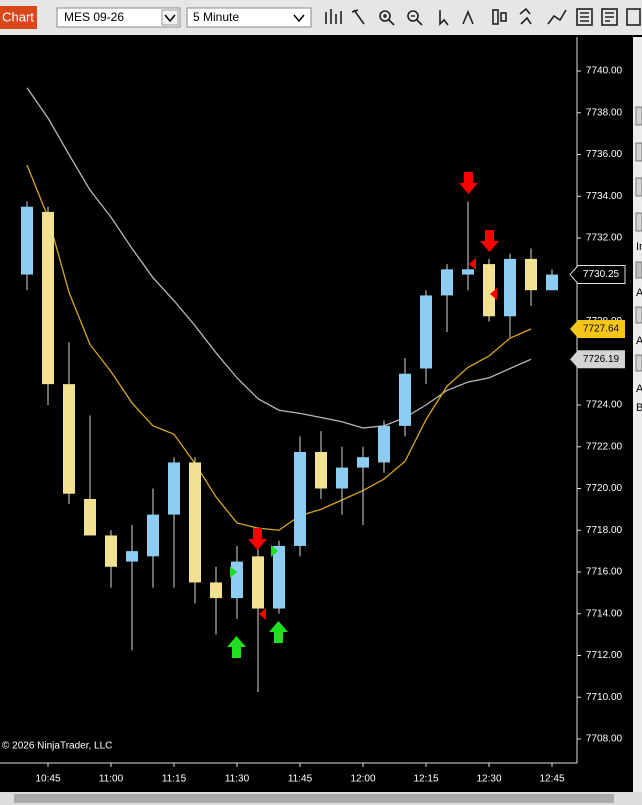  I want to click on y-tick-label: 7710.00, so click(604, 697).